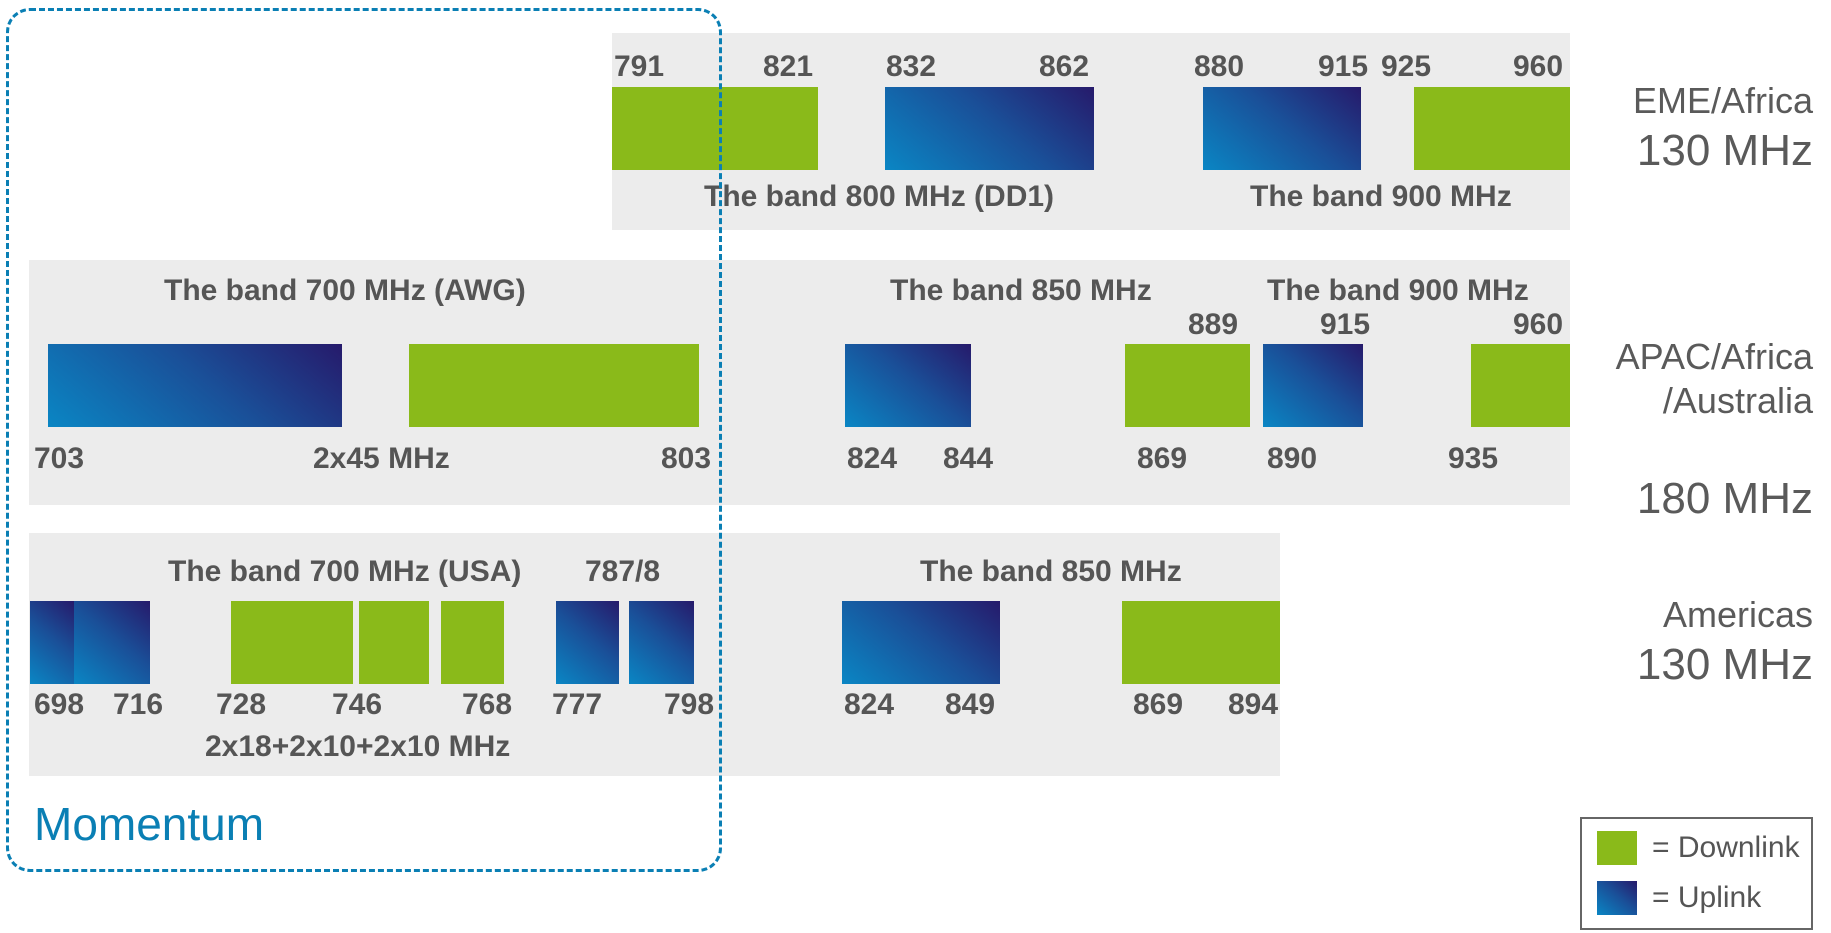 The image size is (1831, 933). Describe the element at coordinates (1381, 196) in the screenshot. I see `emea-band-900-label: The band 900 MHz` at that location.